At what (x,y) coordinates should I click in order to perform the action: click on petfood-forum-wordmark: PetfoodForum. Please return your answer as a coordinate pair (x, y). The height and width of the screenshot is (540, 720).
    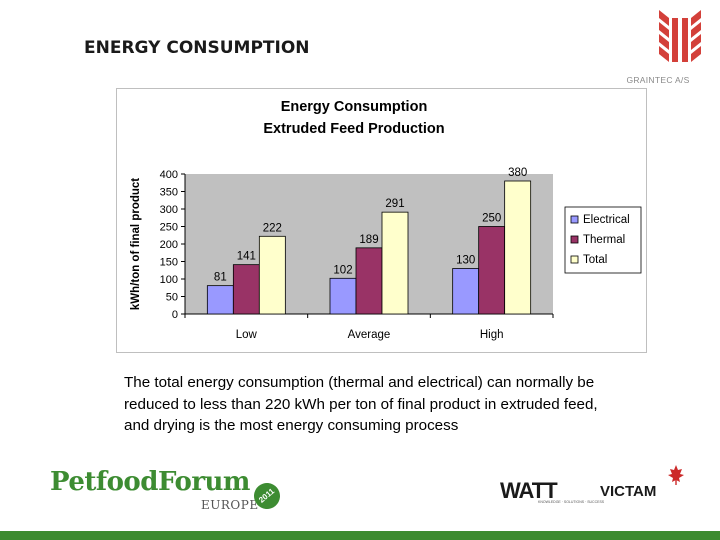
    Looking at the image, I should click on (150, 482).